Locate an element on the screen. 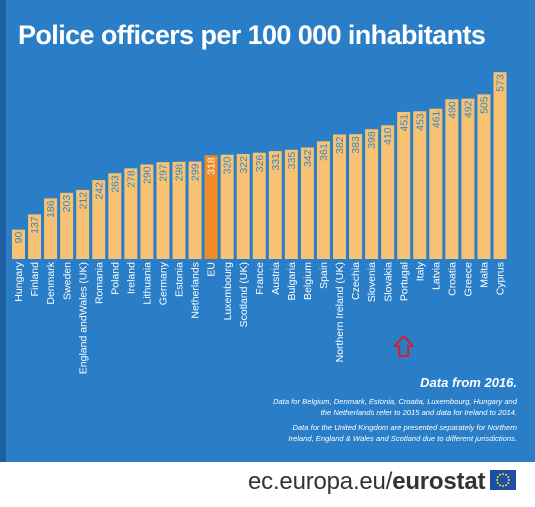  category-label: Spain is located at coordinates (324, 275).